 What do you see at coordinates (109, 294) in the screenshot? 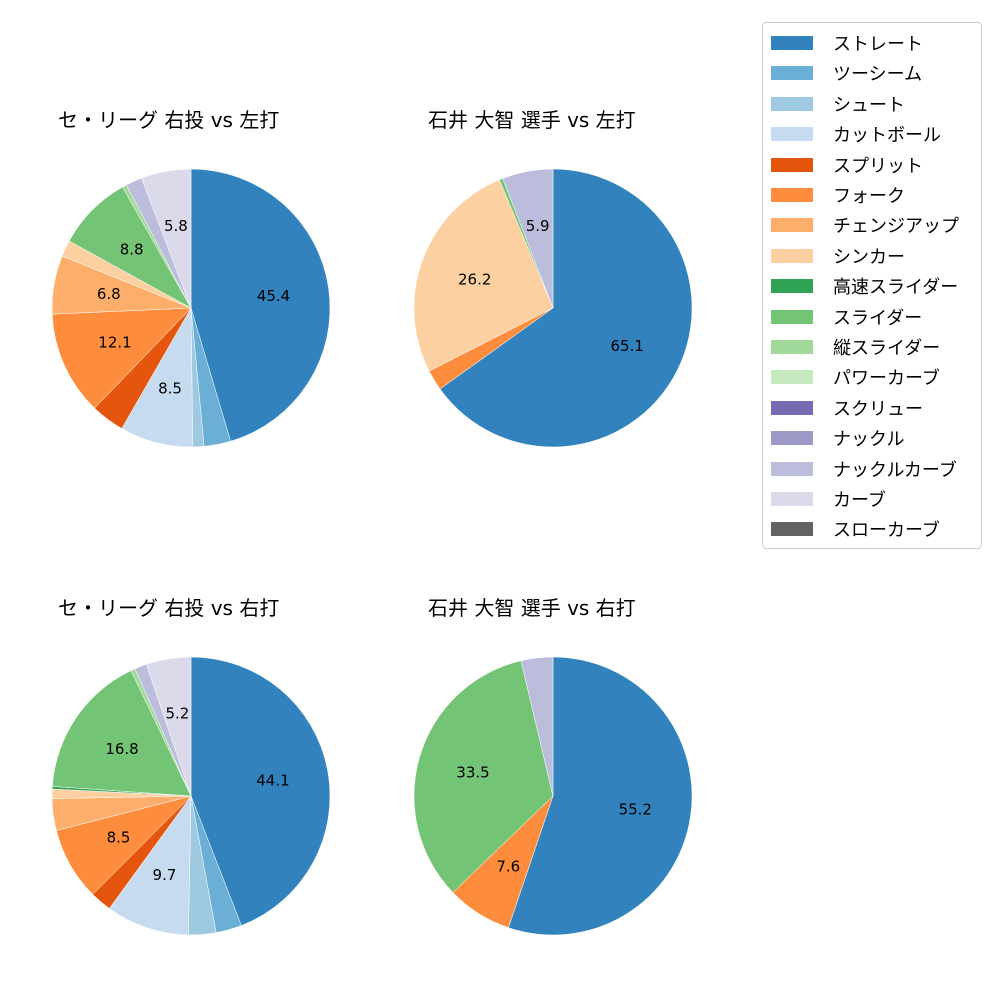
I see `pie-slice-label: 6.8` at bounding box center [109, 294].